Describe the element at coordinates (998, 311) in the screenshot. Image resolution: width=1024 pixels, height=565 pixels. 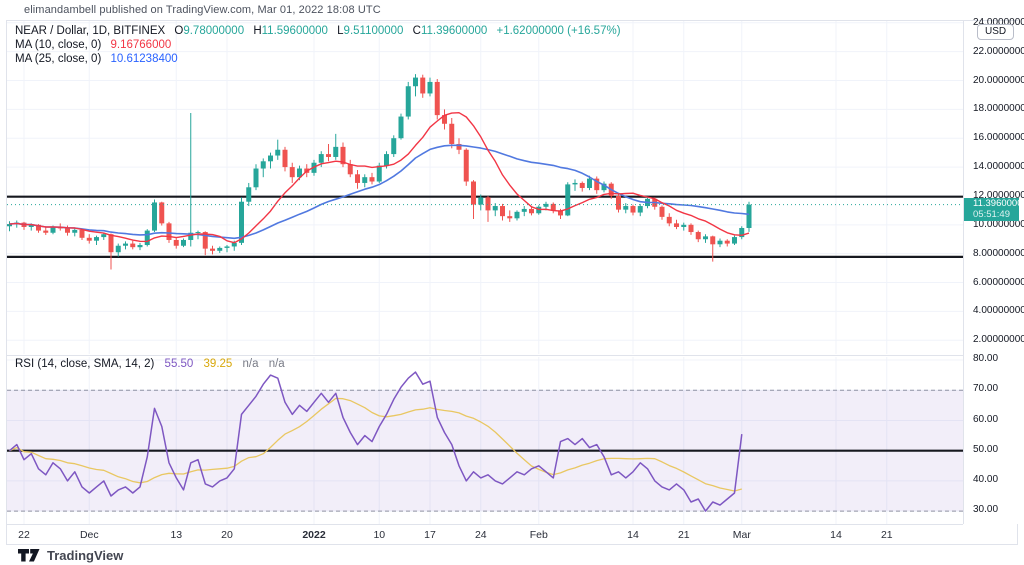
I see `price-tick-label: 4.00000000` at that location.